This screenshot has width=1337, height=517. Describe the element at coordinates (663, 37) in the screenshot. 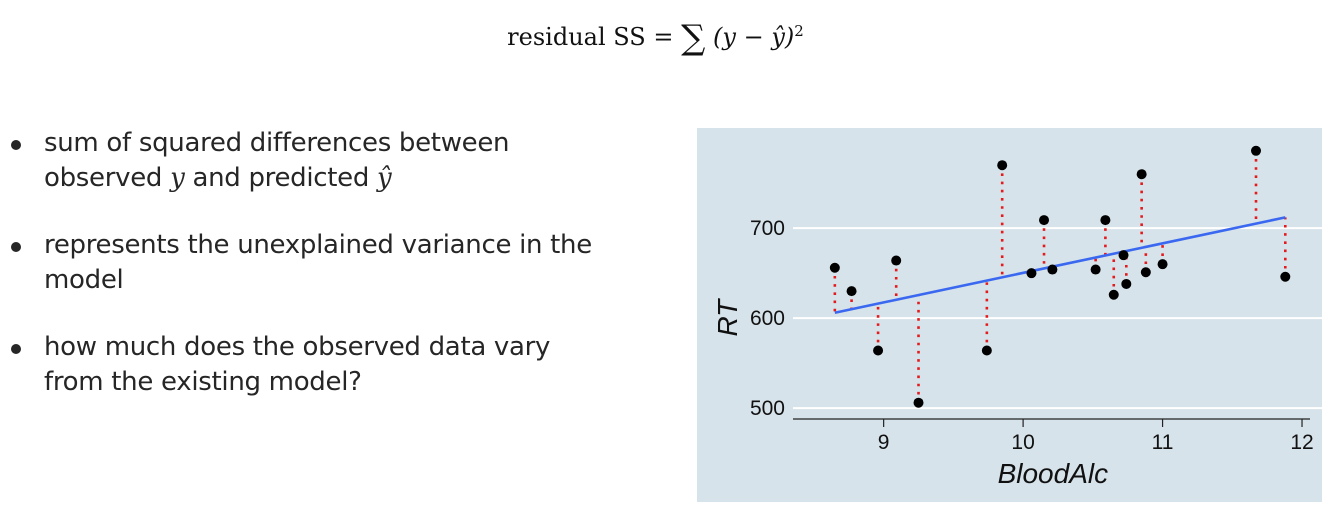

I see `formula-equals: =` at that location.